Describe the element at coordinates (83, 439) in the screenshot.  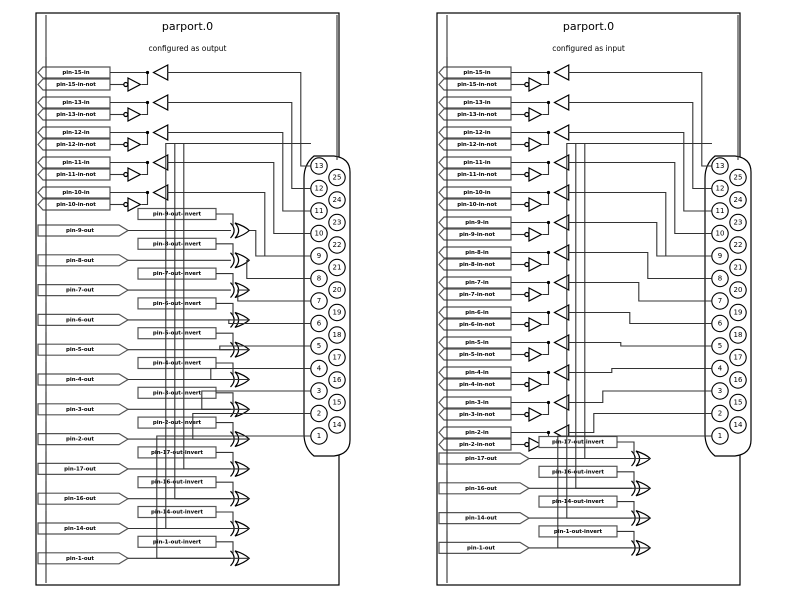
I see `pin-2-out-box` at that location.